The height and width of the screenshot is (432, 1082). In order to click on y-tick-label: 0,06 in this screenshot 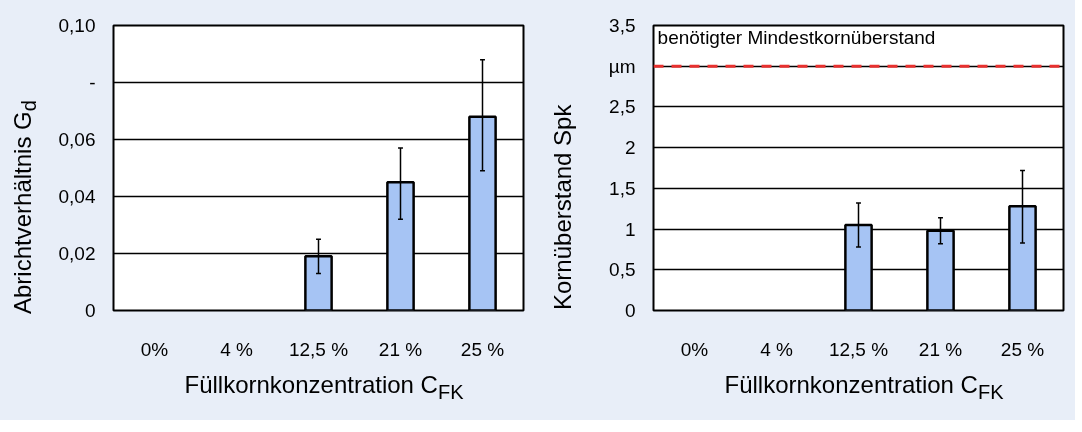, I will do `click(77, 139)`.